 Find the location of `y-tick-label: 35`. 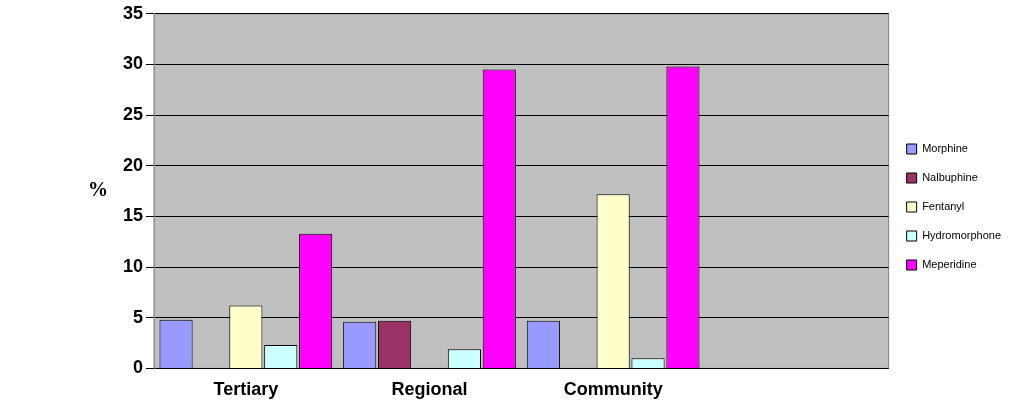

y-tick-label: 35 is located at coordinates (133, 12).